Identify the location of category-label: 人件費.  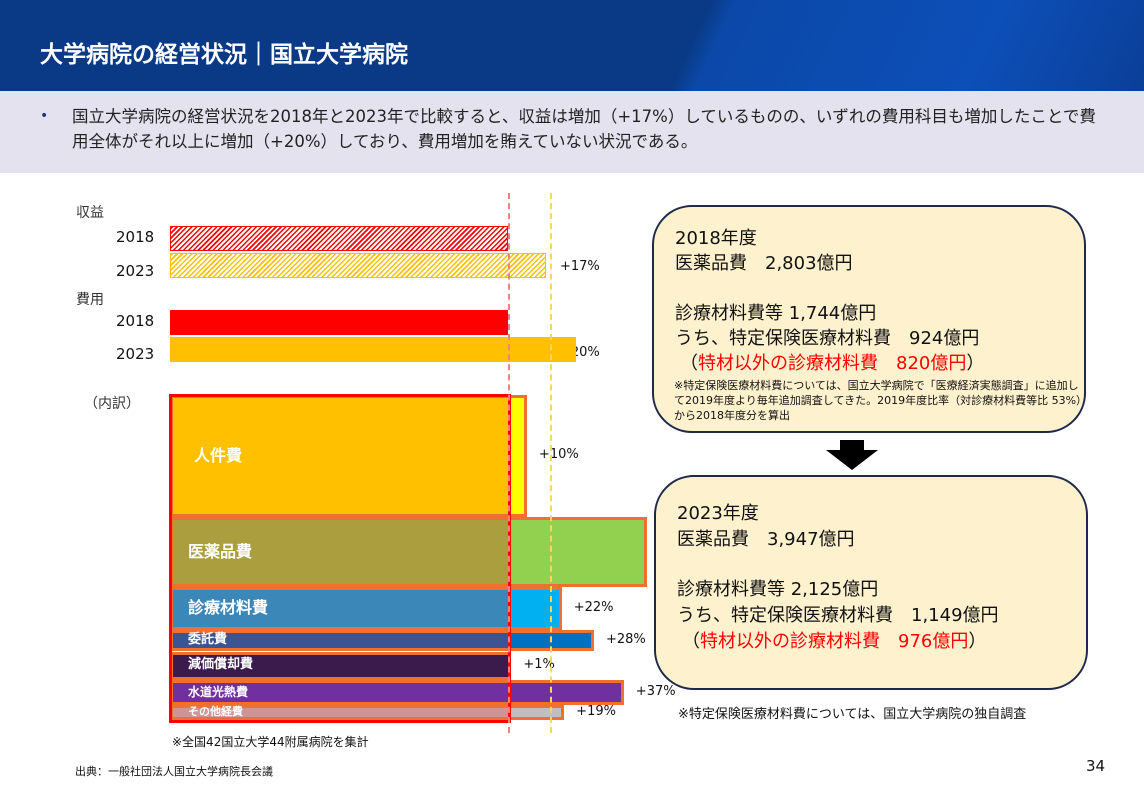
(218, 455).